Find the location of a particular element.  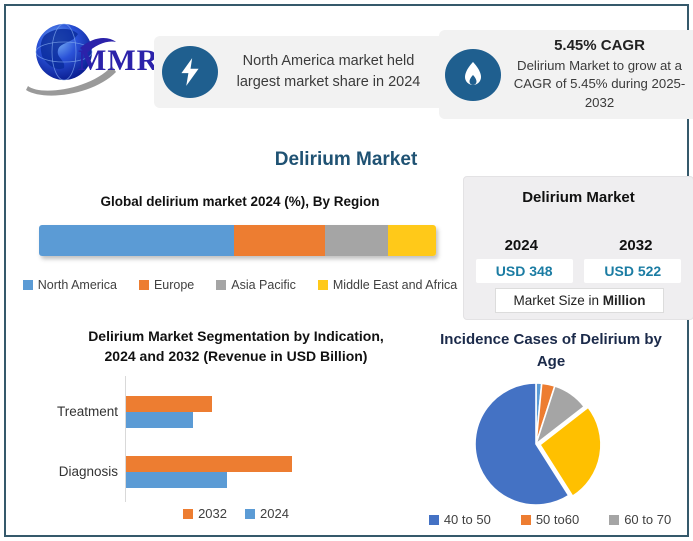

flame-icon is located at coordinates (473, 74).